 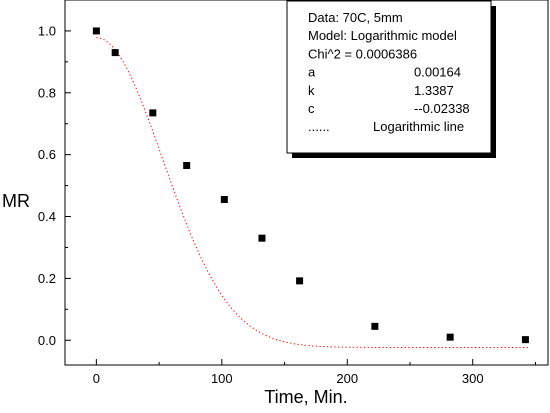 I want to click on y-tick-label: 0.6, so click(x=47, y=154).